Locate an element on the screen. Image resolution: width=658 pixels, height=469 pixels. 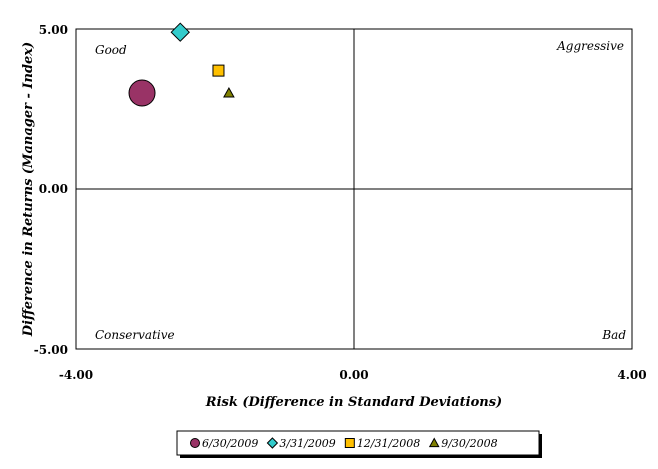
data-point-6-30-2009 is located at coordinates (142, 93).